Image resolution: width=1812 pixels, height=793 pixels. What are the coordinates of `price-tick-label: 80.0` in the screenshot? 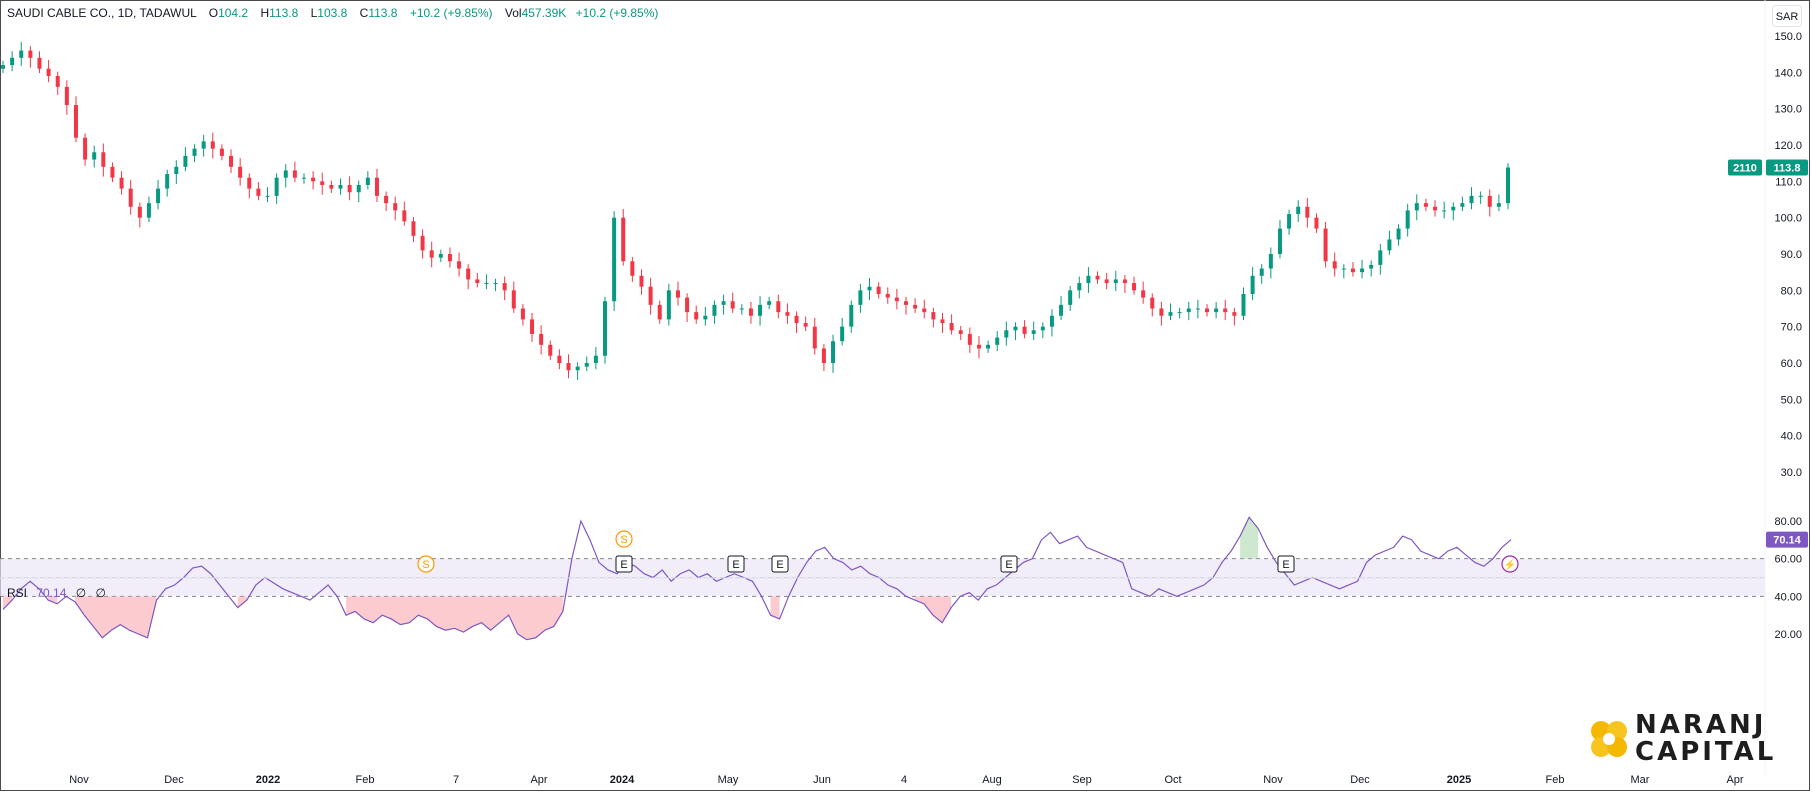 It's located at (1791, 291).